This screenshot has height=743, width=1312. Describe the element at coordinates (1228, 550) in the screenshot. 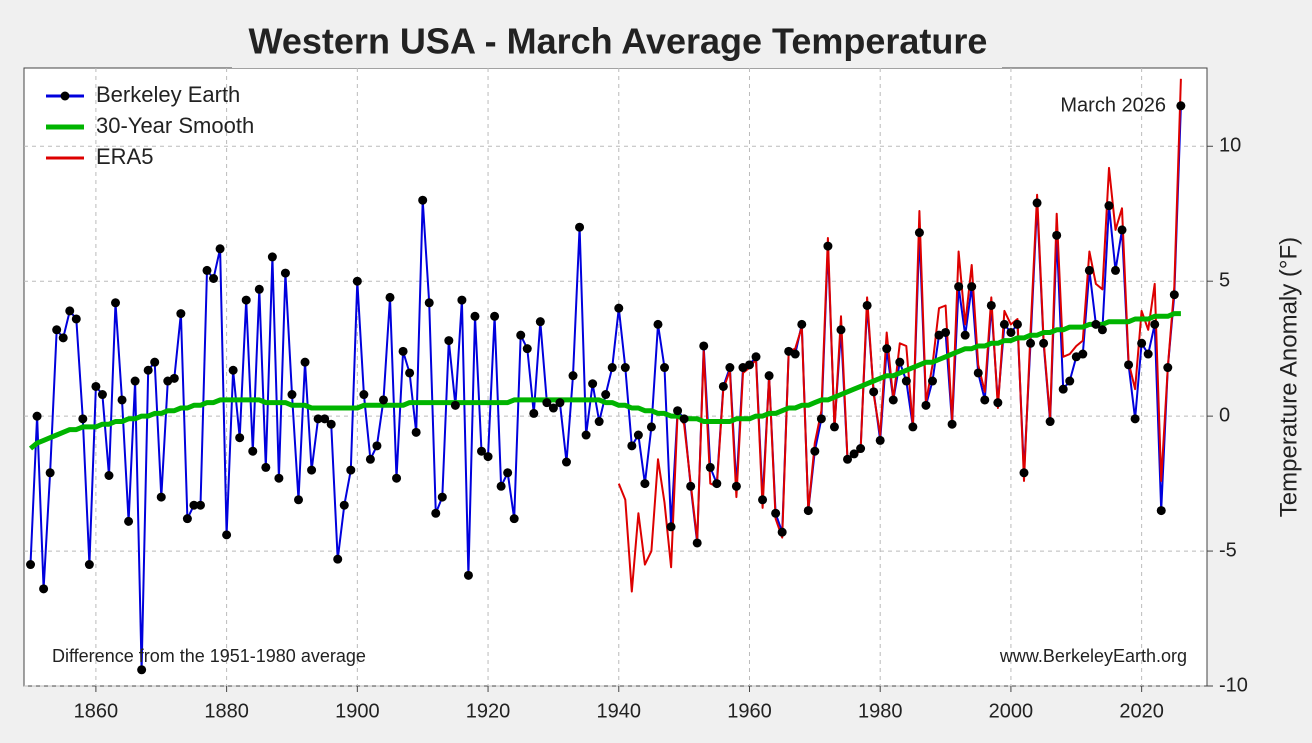

I see `y-tick-label: -5` at that location.